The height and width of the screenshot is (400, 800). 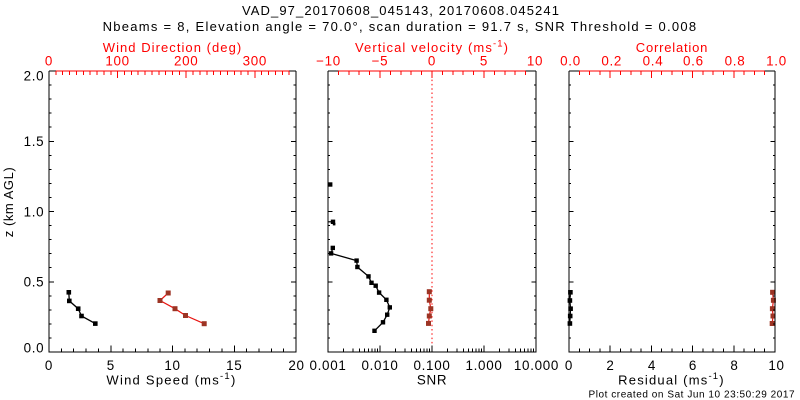 I want to click on svg-text: 0.4, so click(x=653, y=61).